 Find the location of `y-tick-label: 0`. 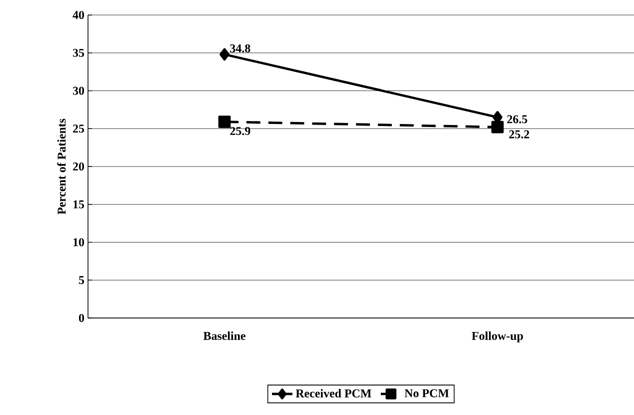

y-tick-label: 0 is located at coordinates (81, 318).